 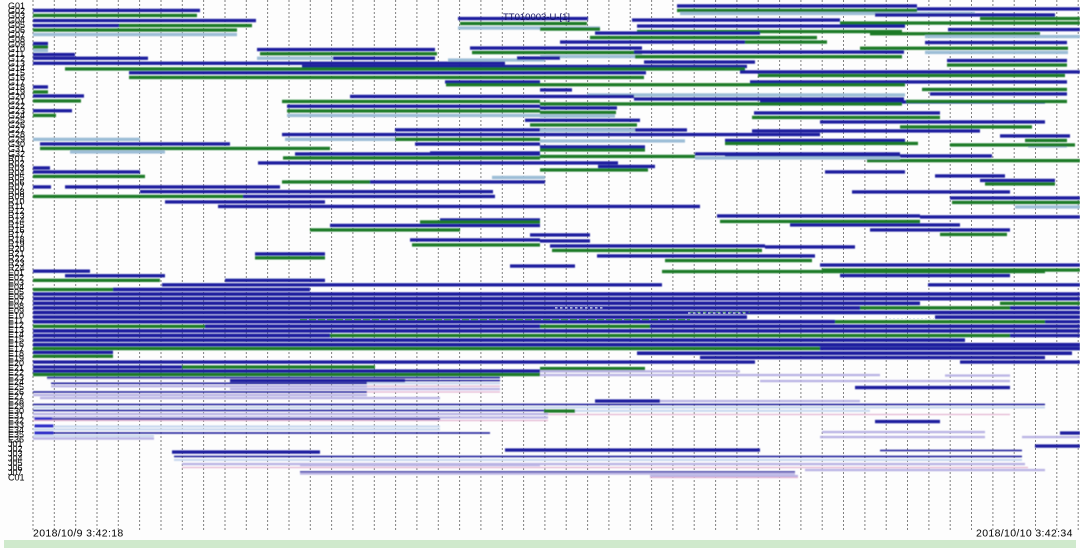 What do you see at coordinates (16, 358) in the screenshot?
I see `svg-text: E19` at bounding box center [16, 358].